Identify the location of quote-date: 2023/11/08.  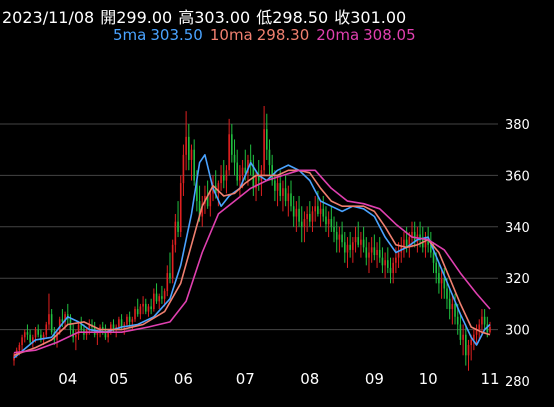
(48, 17).